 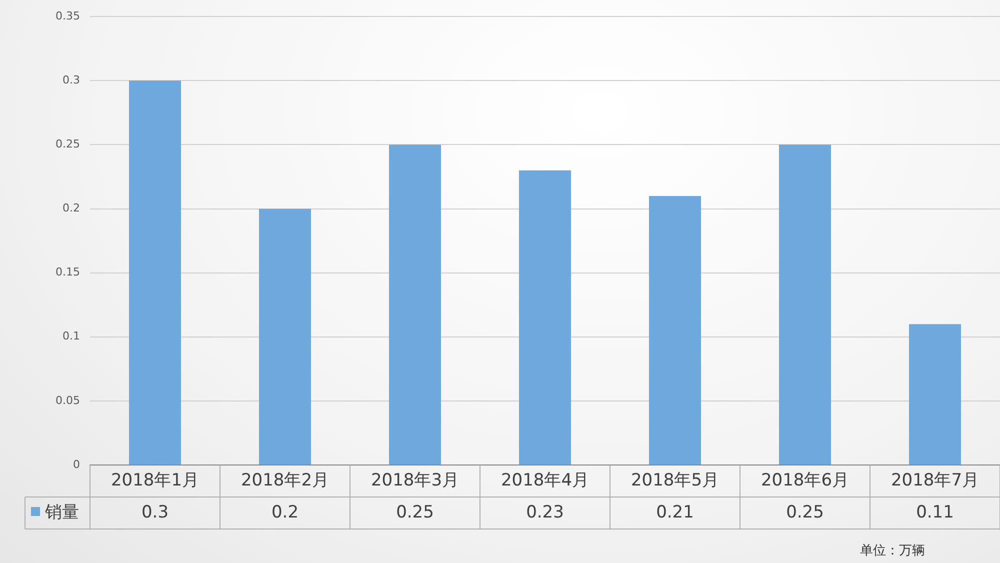 I want to click on x-tick-label: 2018年1月, so click(x=155, y=480).